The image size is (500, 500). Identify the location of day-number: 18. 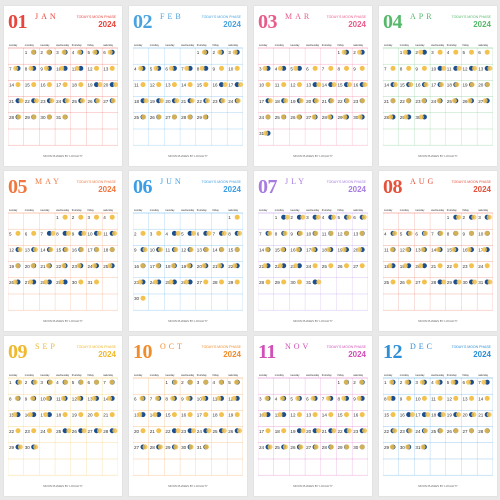
(106, 250).